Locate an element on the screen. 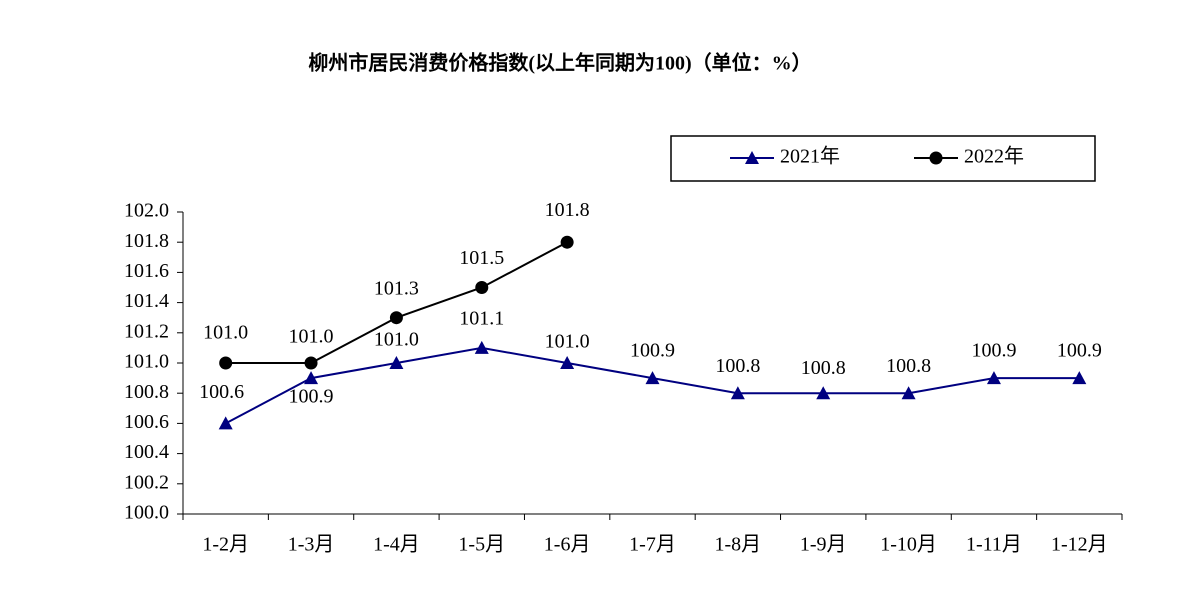 The width and height of the screenshot is (1180, 615). y-tick-label: 100.6 is located at coordinates (146, 422).